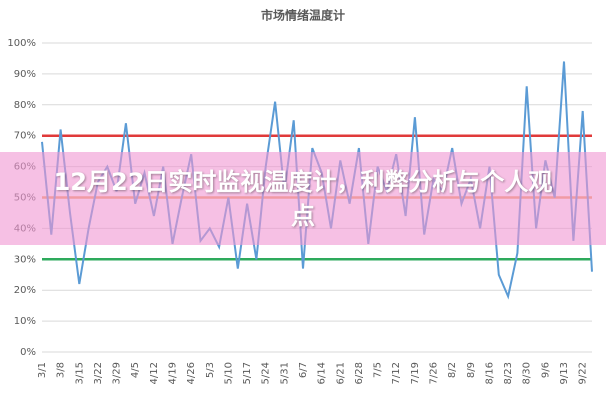  What do you see at coordinates (173, 373) in the screenshot?
I see `x-tick-label: 4/19` at bounding box center [173, 373].